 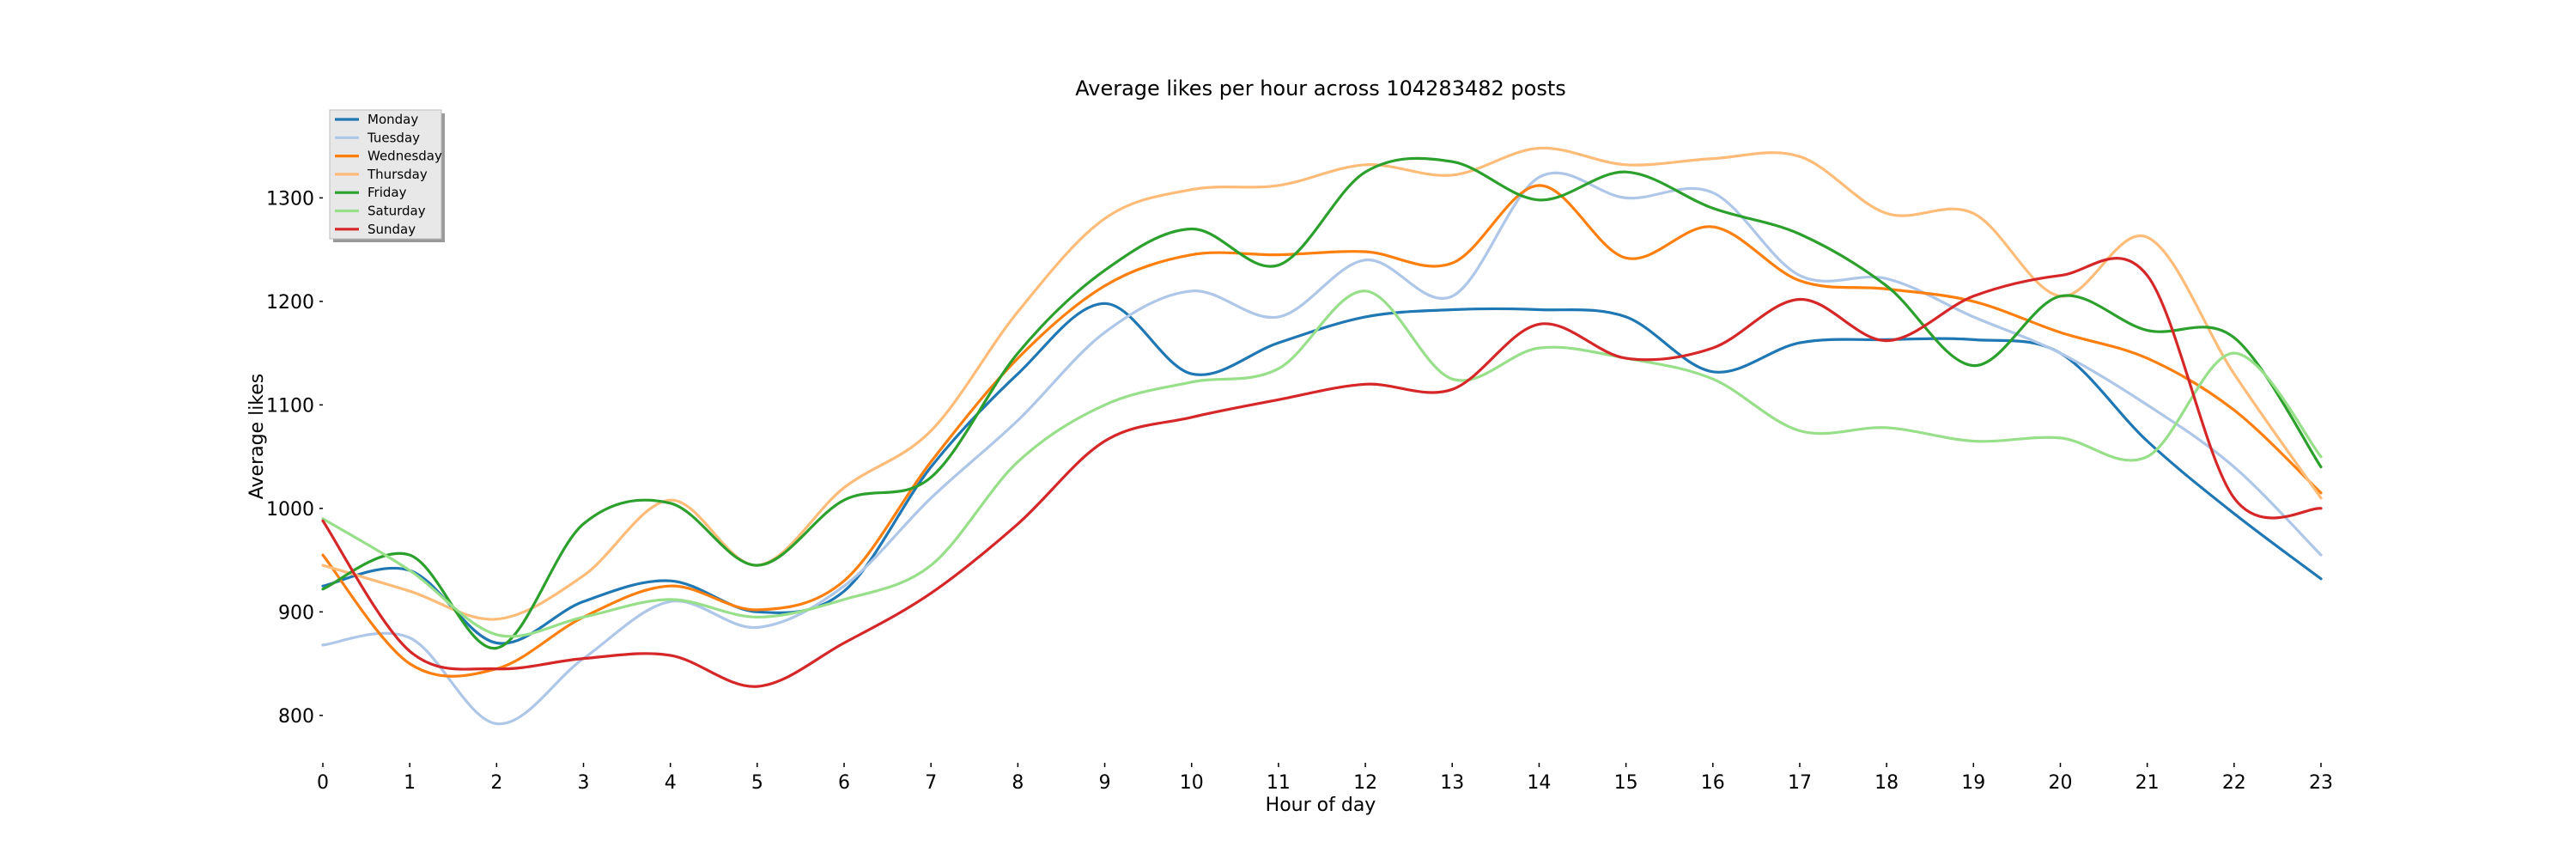 What do you see at coordinates (323, 783) in the screenshot?
I see `x-tick-label: 0` at bounding box center [323, 783].